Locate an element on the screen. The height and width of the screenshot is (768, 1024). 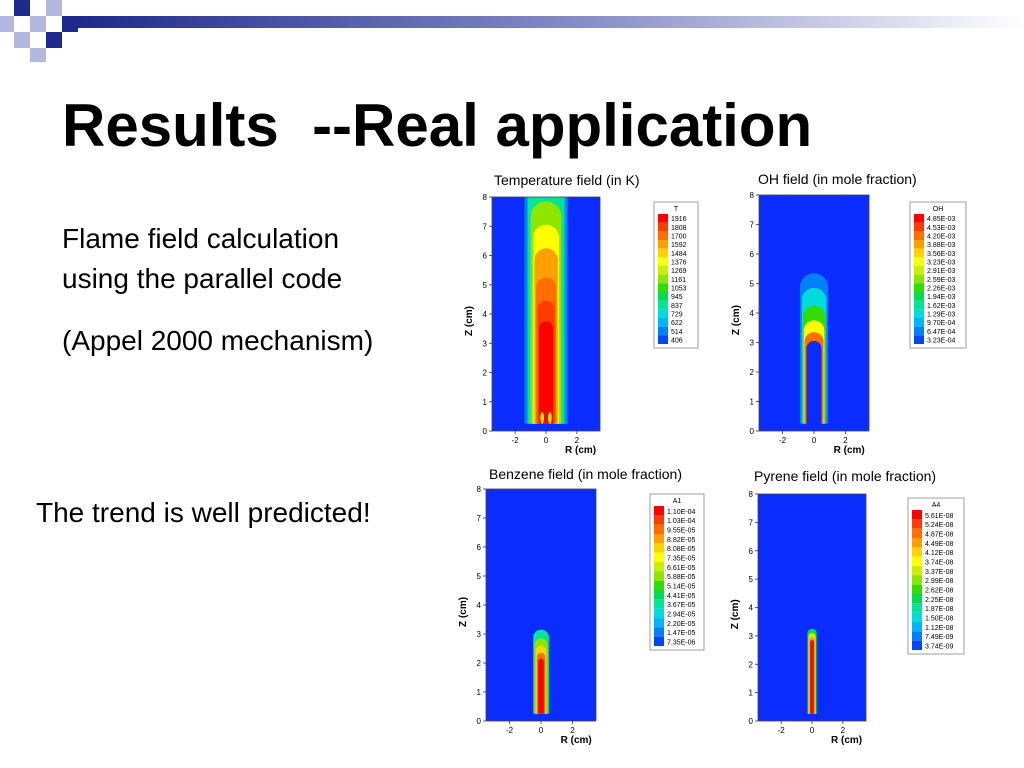
legend-value: 9.70E-04 is located at coordinates (941, 323).